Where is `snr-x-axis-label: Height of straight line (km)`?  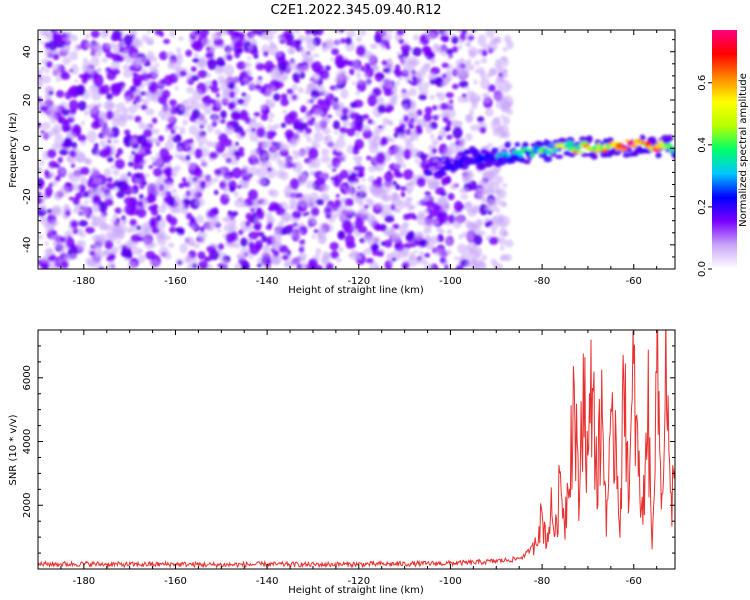
snr-x-axis-label: Height of straight line (km) is located at coordinates (356, 590).